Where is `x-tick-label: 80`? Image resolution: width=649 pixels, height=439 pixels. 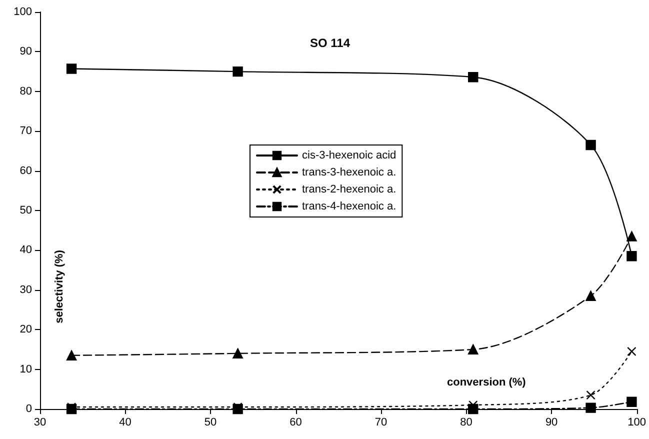 x-tick-label: 80 is located at coordinates (466, 422).